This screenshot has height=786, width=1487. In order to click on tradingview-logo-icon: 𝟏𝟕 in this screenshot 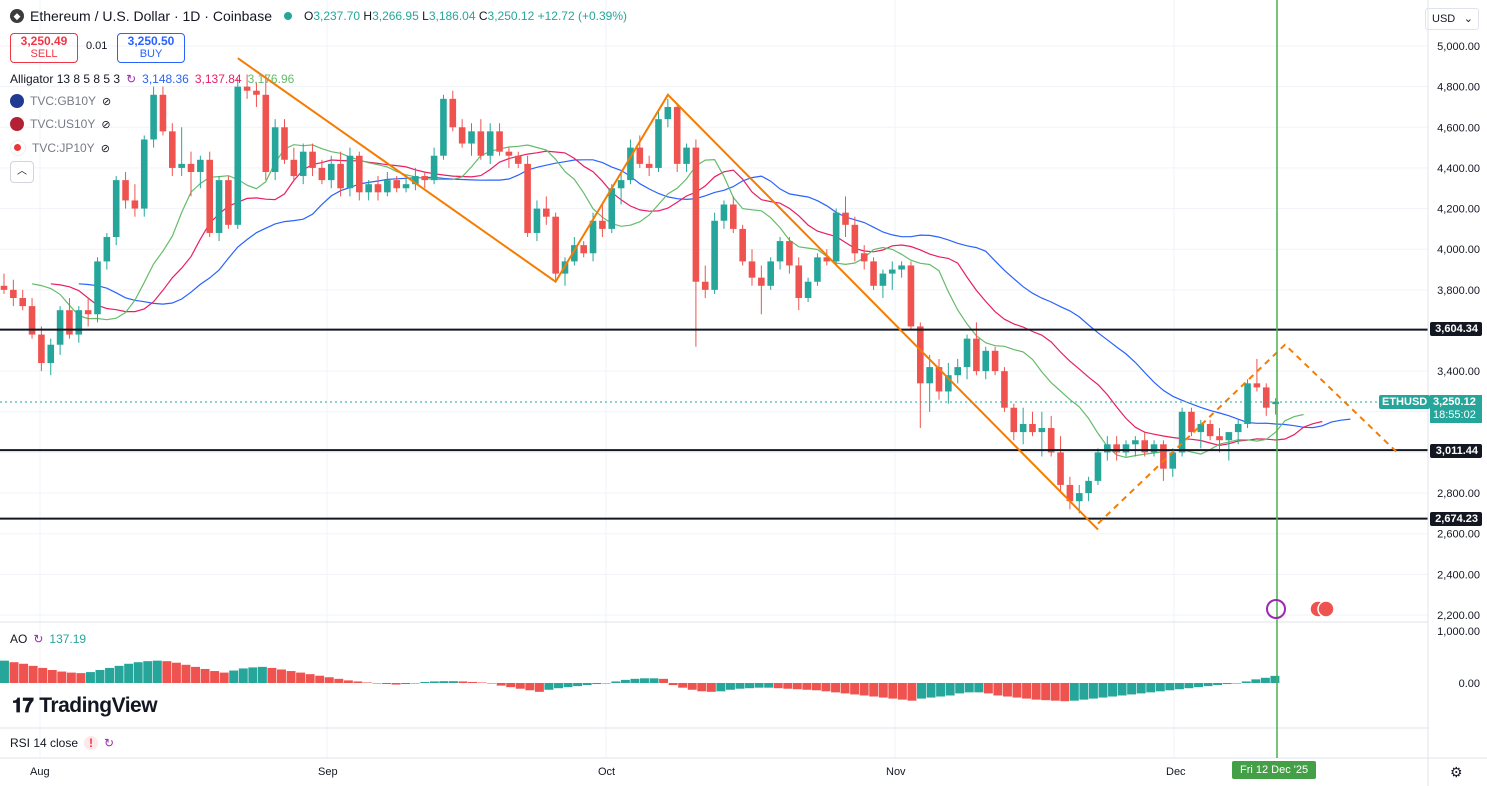, I will do `click(23, 705)`.